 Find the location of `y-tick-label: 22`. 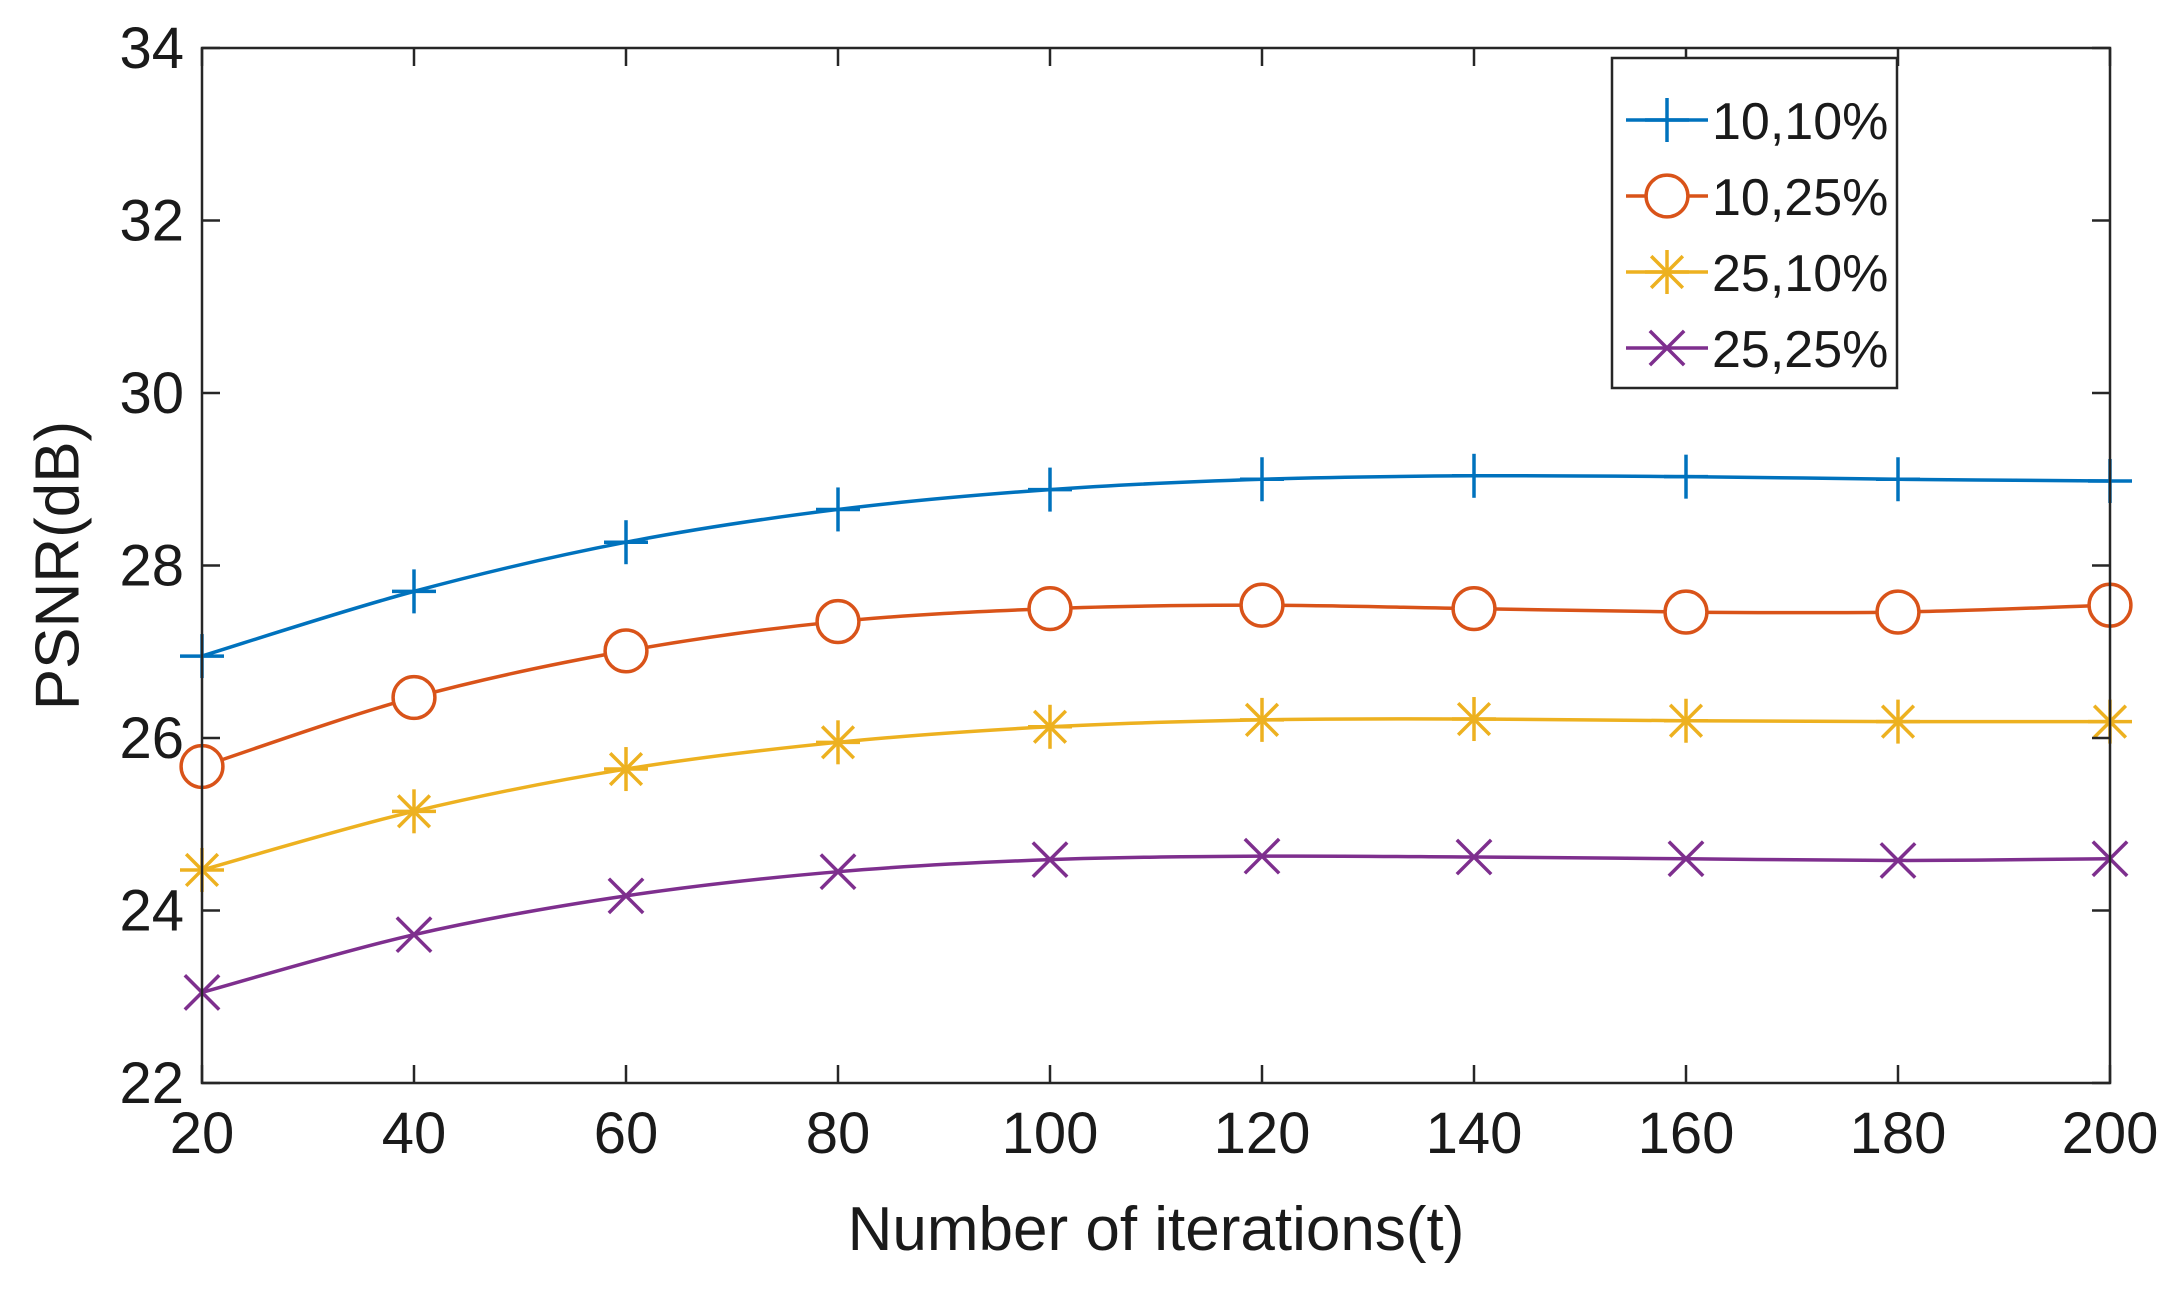

y-tick-label: 22 is located at coordinates (151, 1083).